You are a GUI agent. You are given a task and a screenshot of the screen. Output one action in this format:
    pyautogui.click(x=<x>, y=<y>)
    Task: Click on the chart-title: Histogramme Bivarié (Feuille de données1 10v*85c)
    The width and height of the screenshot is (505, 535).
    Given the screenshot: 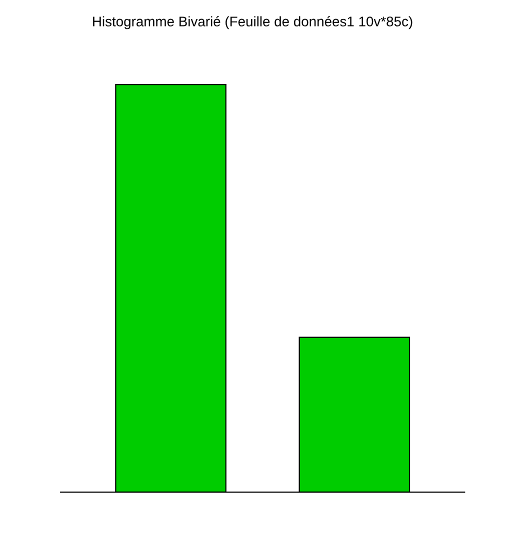 What is the action you would take?
    pyautogui.click(x=252, y=23)
    